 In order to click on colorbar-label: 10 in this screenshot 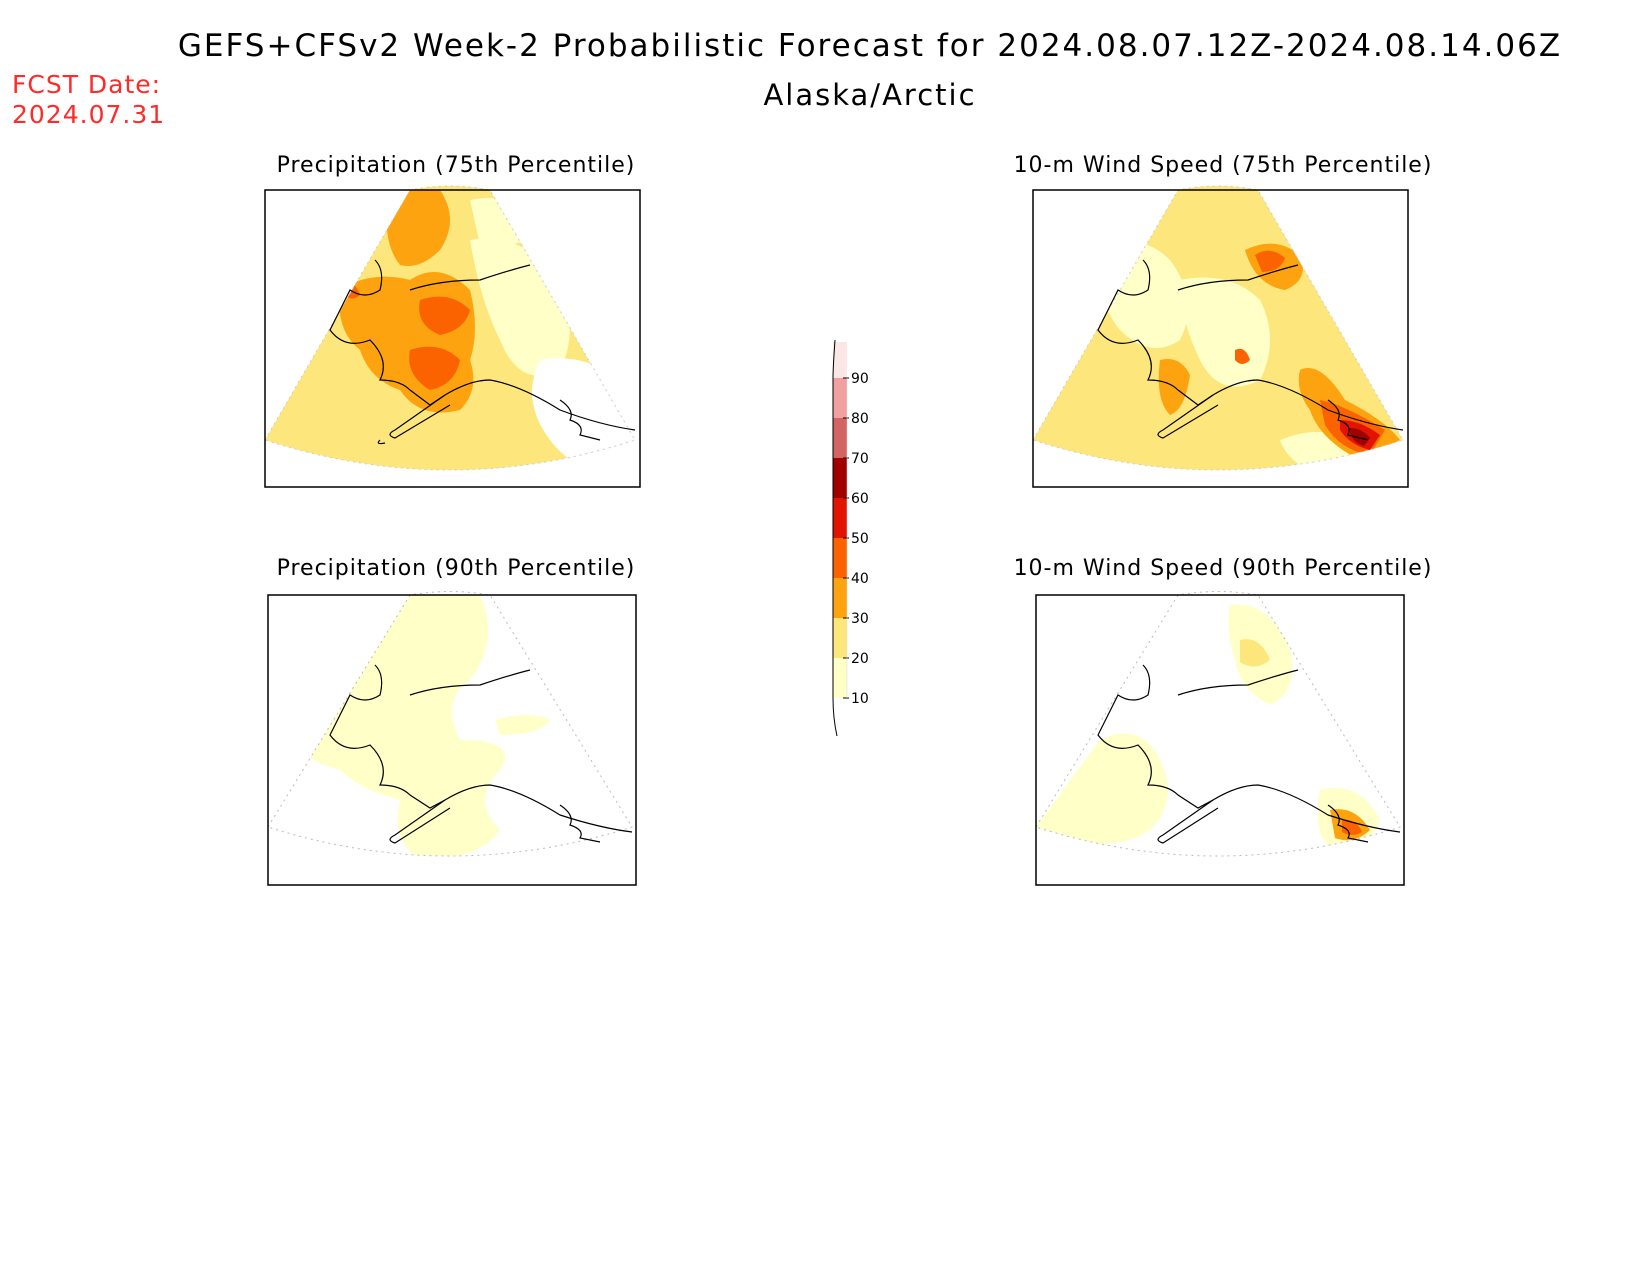, I will do `click(860, 699)`.